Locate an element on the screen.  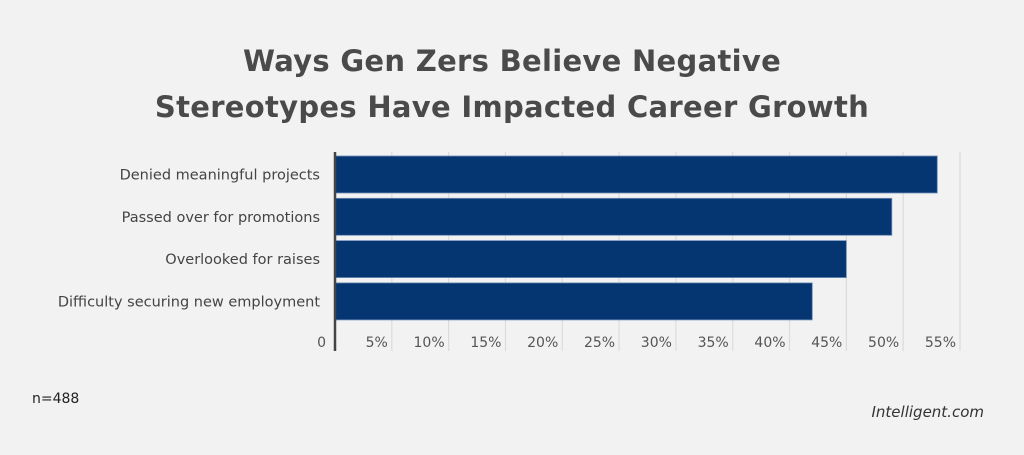
category-label: Overlooked for raises is located at coordinates (242, 260).